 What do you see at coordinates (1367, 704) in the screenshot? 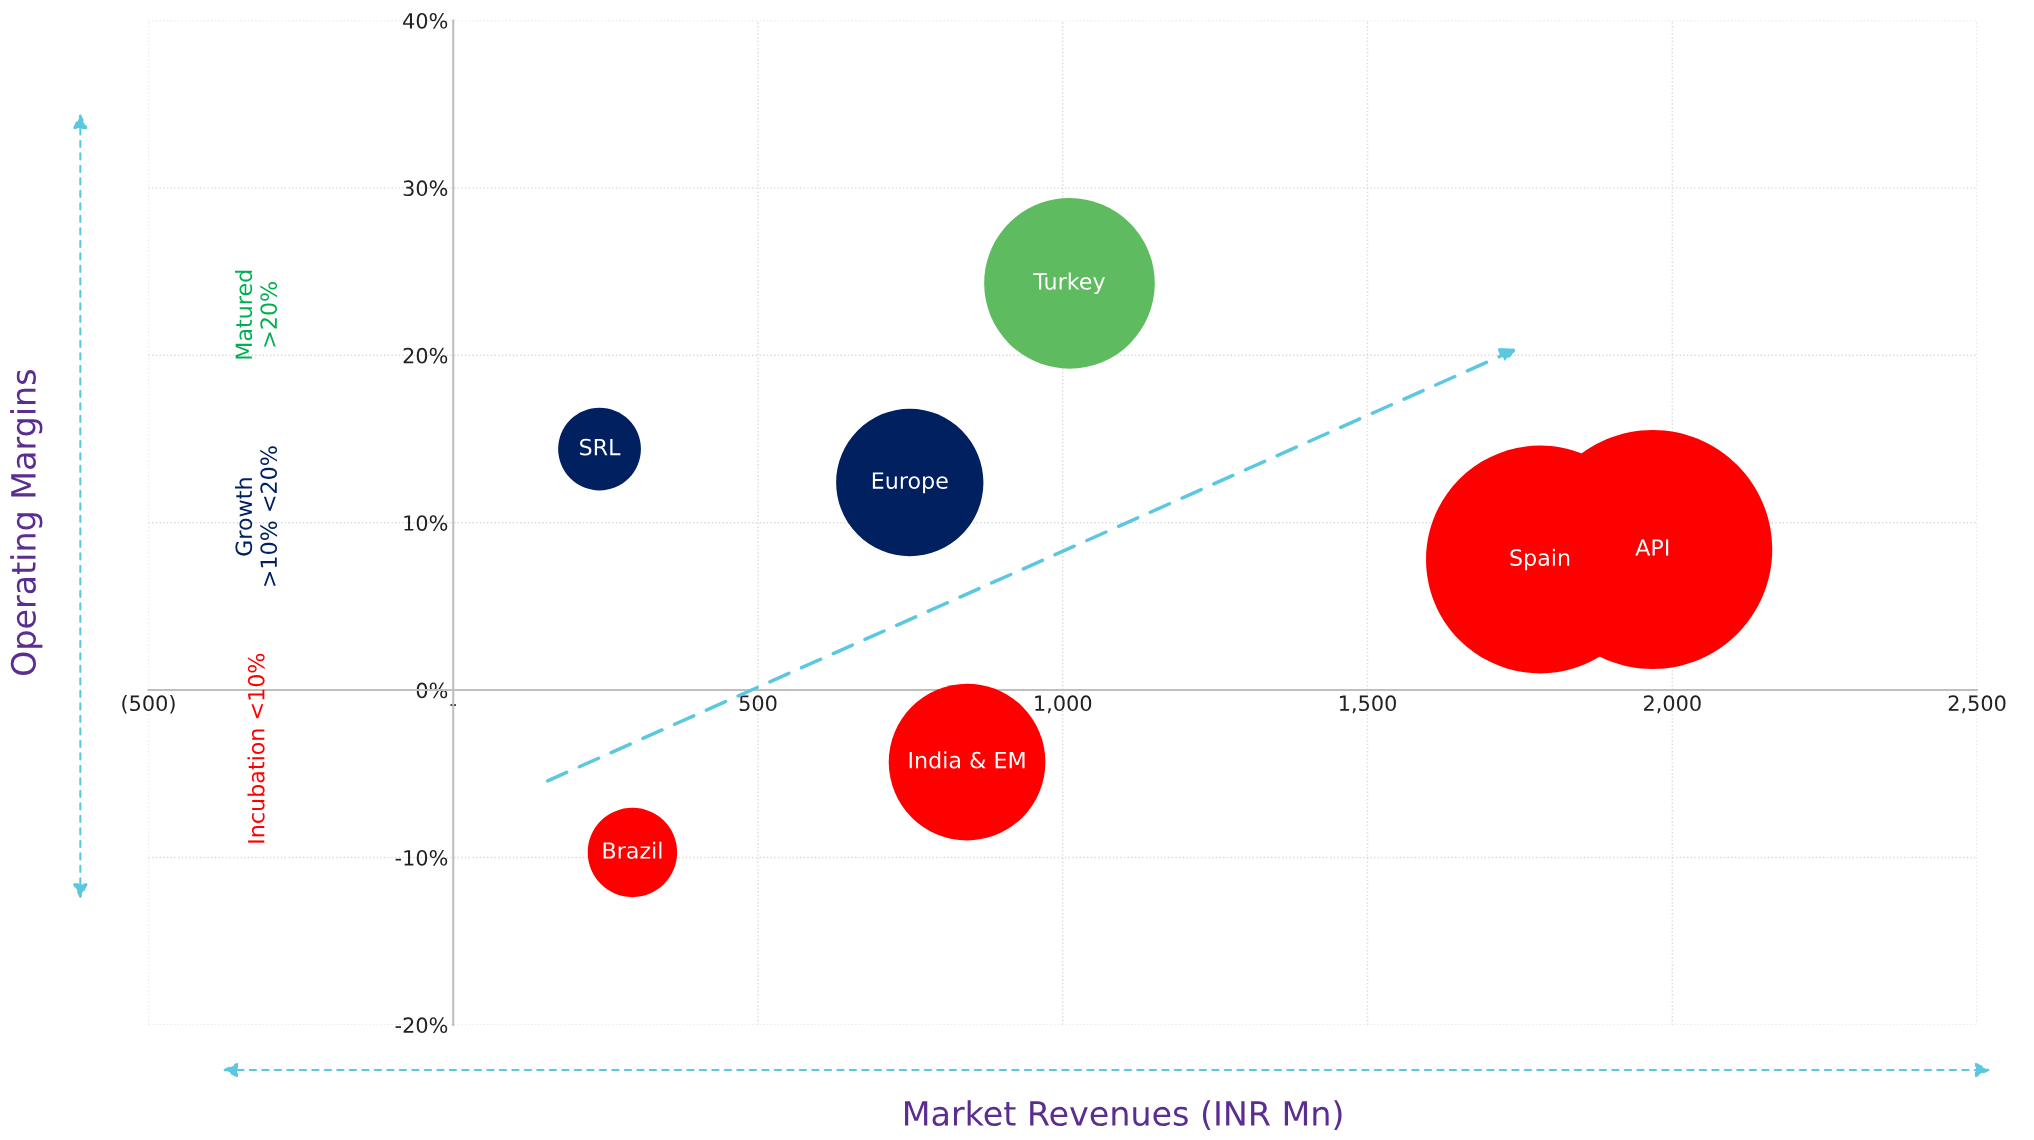
I see `x-tick-label: 1,500` at bounding box center [1367, 704].